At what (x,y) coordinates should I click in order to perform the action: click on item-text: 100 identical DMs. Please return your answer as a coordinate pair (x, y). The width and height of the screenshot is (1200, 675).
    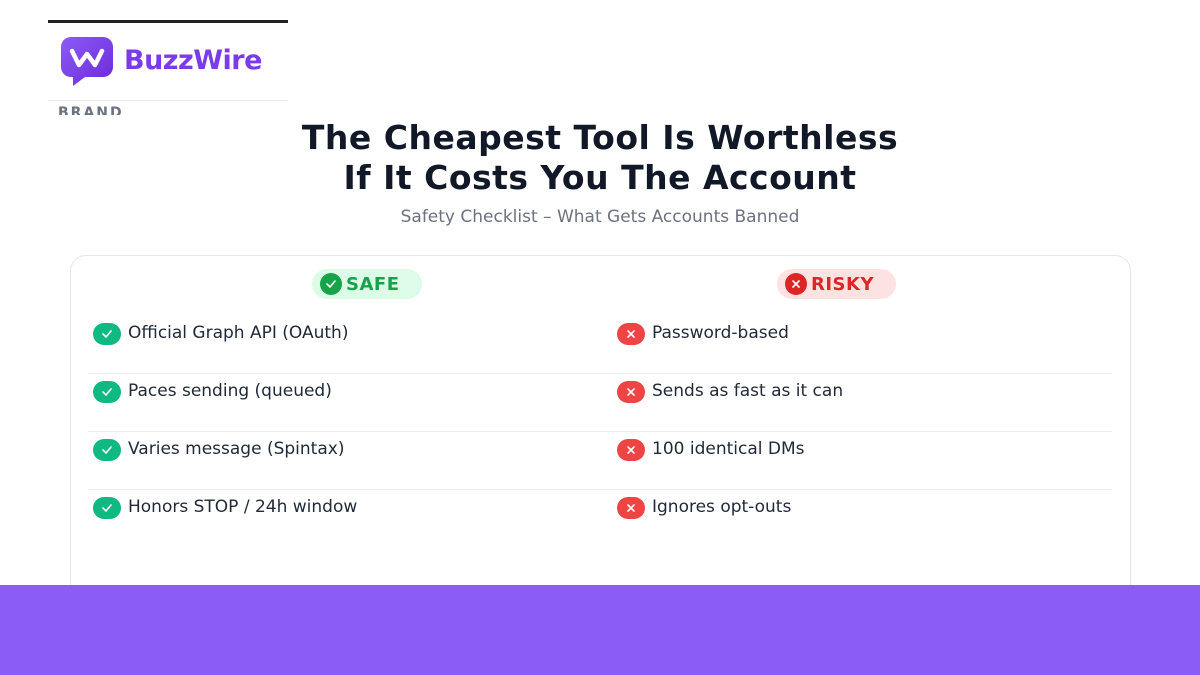
    Looking at the image, I should click on (728, 449).